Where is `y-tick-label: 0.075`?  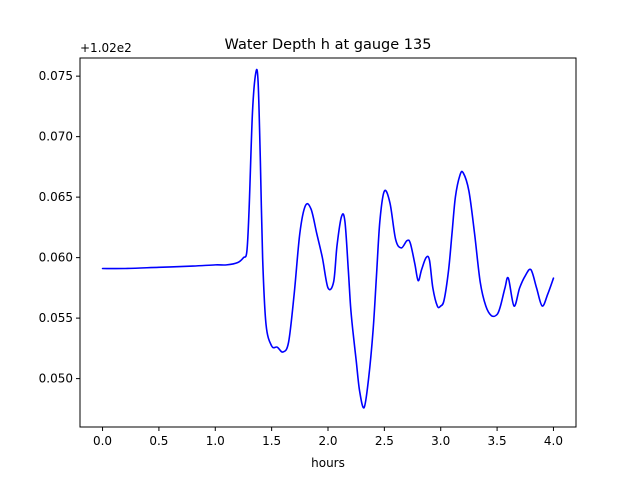 y-tick-label: 0.075 is located at coordinates (56, 76).